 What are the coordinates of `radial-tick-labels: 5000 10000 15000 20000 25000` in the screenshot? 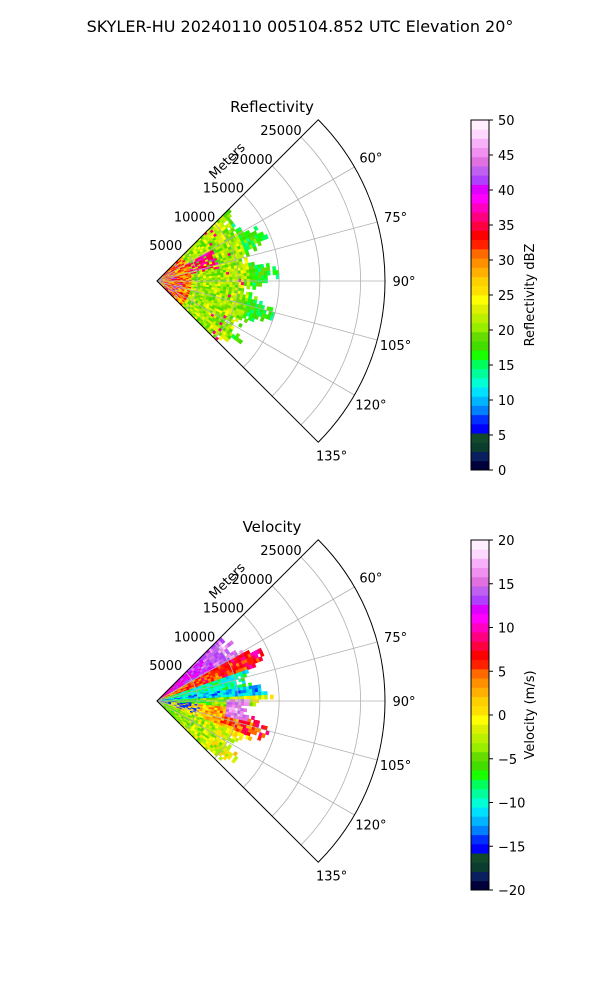 It's located at (225, 609).